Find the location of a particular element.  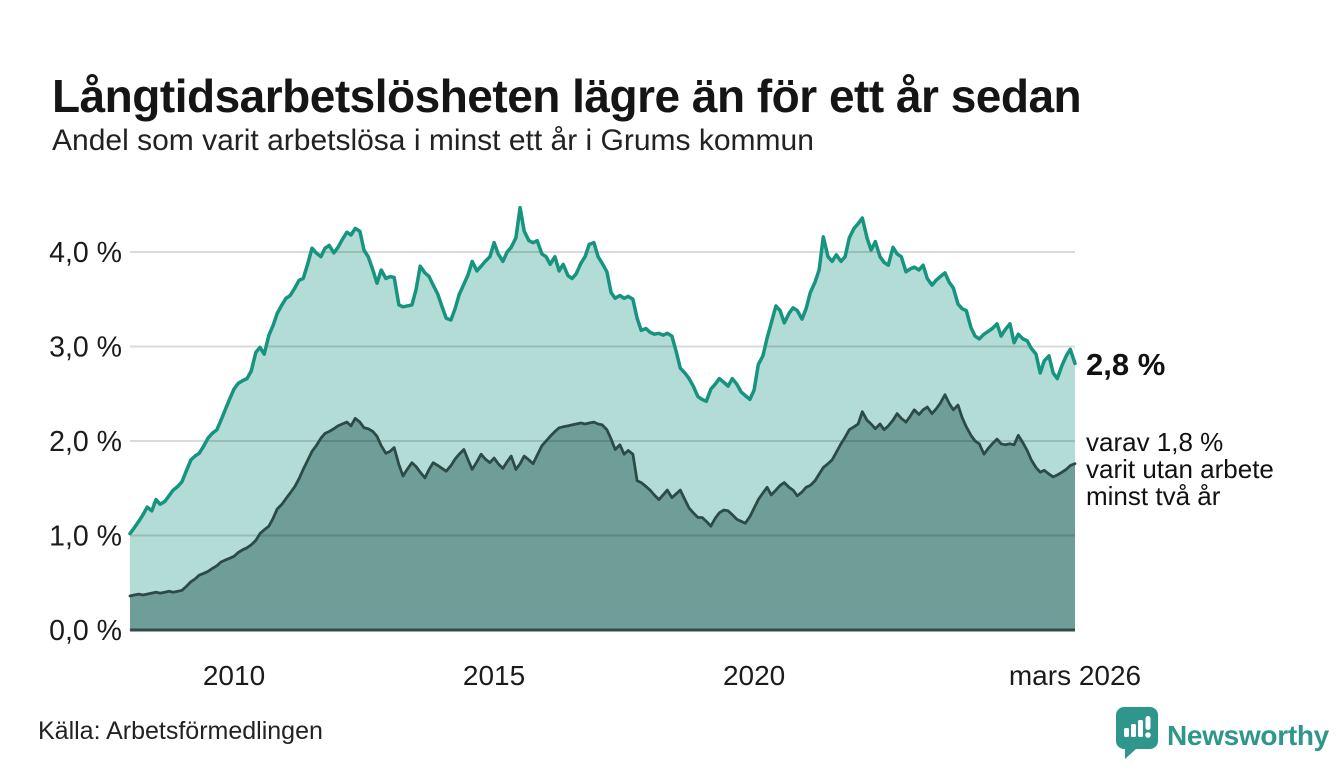

y-axis-tick-label: 3,0 % is located at coordinates (85, 348).